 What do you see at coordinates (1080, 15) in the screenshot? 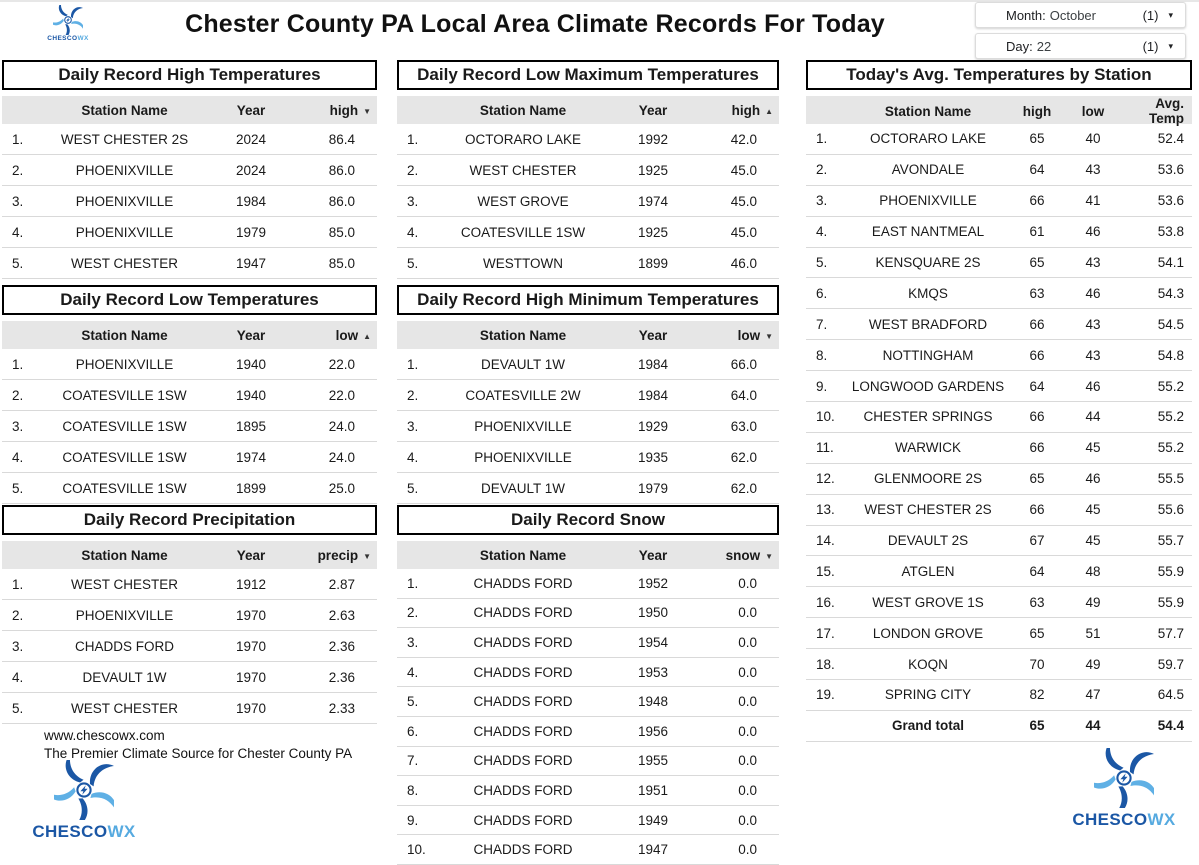
I see `month-filter-dropdown: Month: October (1) ▾` at bounding box center [1080, 15].